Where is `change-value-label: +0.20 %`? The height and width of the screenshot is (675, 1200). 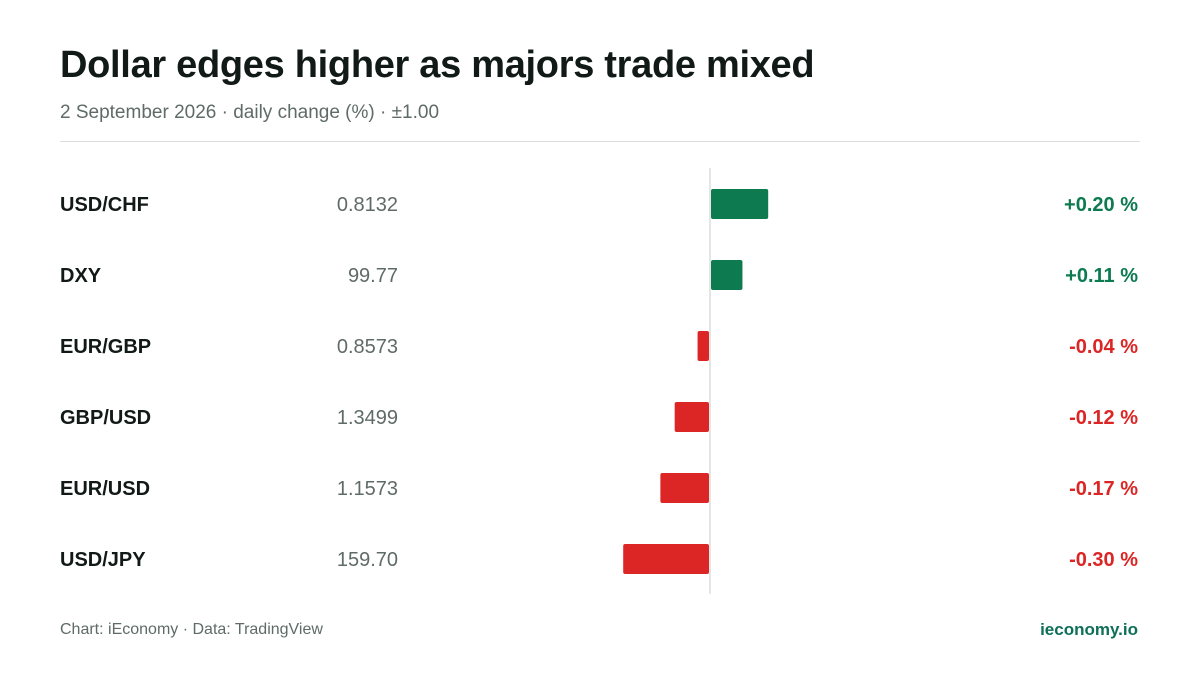 change-value-label: +0.20 % is located at coordinates (1101, 205).